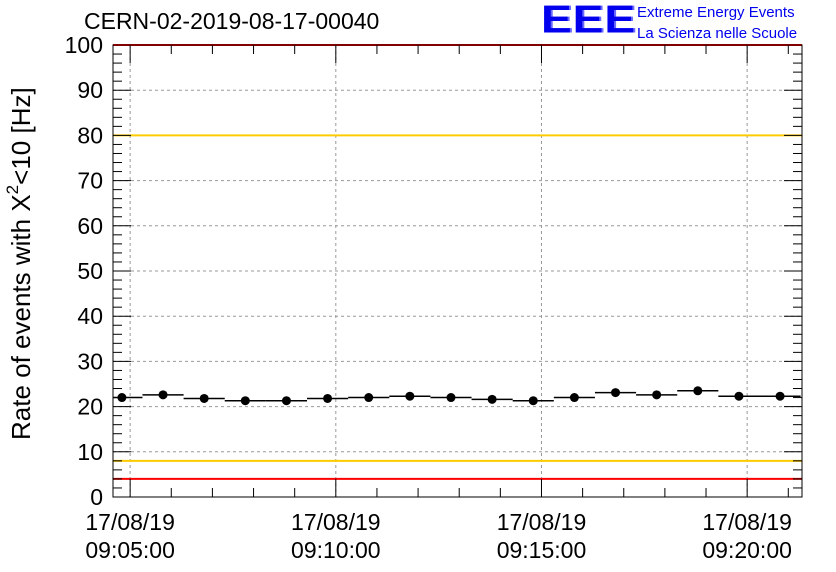 This screenshot has width=836, height=572. Describe the element at coordinates (232, 21) in the screenshot. I see `chart-title: CERN-02-2019-08-17-00040` at that location.